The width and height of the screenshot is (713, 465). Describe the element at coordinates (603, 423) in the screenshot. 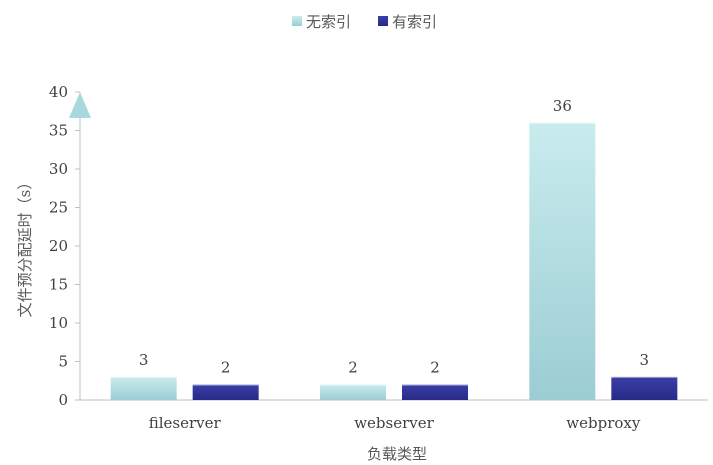

I see `x-tick-label: webproxy` at that location.